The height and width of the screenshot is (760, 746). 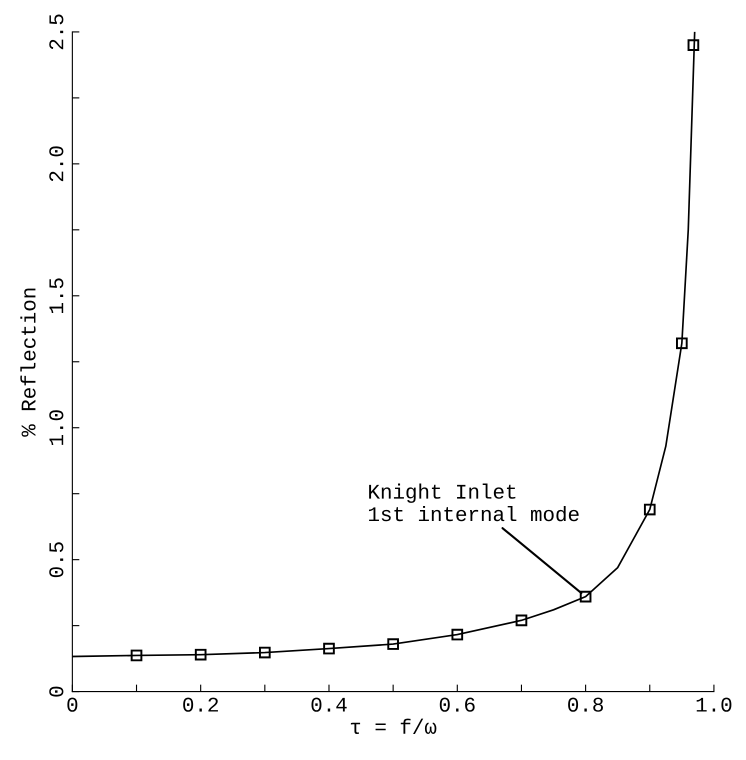 What do you see at coordinates (56, 427) in the screenshot?
I see `y-tick-label: 1.0` at bounding box center [56, 427].